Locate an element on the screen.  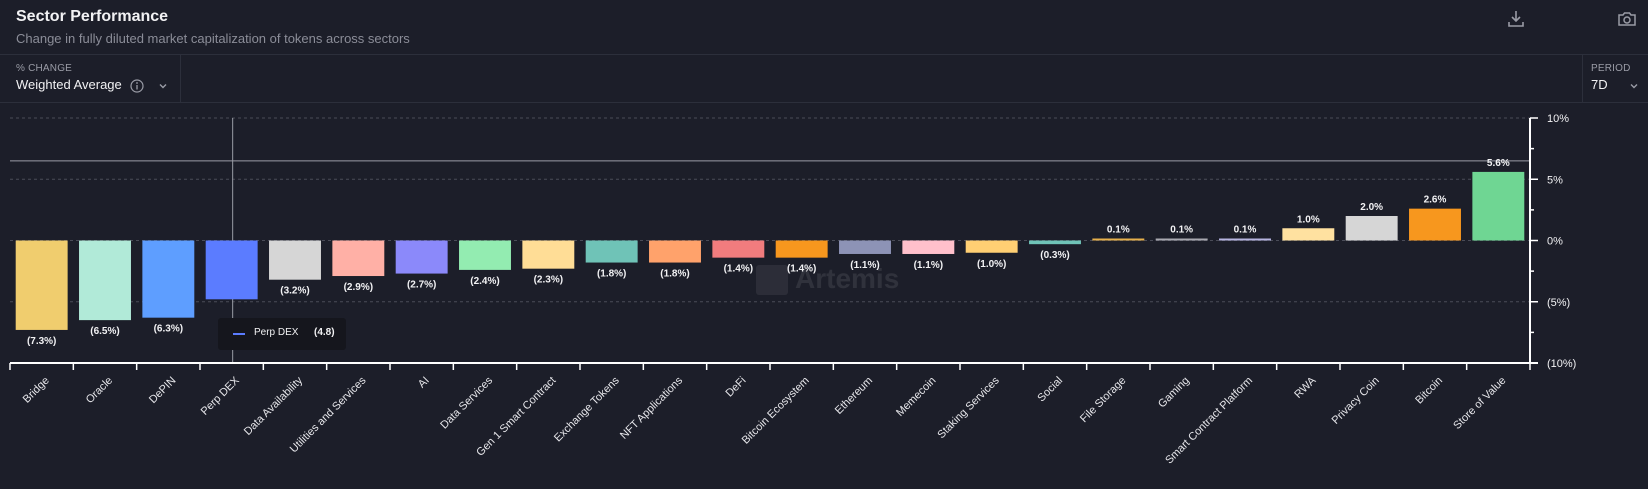
data-label: 2.6% is located at coordinates (1435, 200).